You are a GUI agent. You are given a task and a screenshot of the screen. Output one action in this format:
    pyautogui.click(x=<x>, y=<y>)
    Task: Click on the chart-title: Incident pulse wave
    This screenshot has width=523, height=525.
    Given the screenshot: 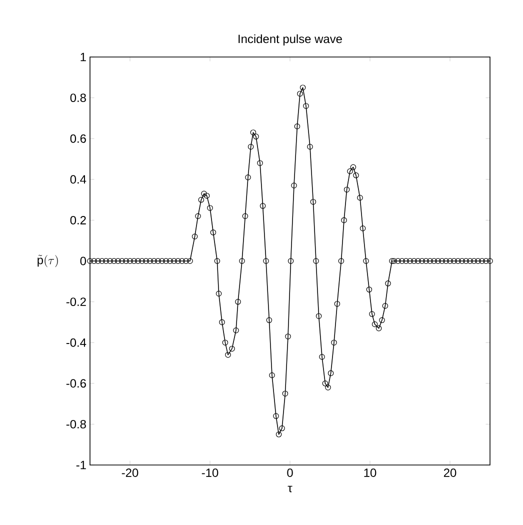 What is the action you would take?
    pyautogui.click(x=290, y=40)
    